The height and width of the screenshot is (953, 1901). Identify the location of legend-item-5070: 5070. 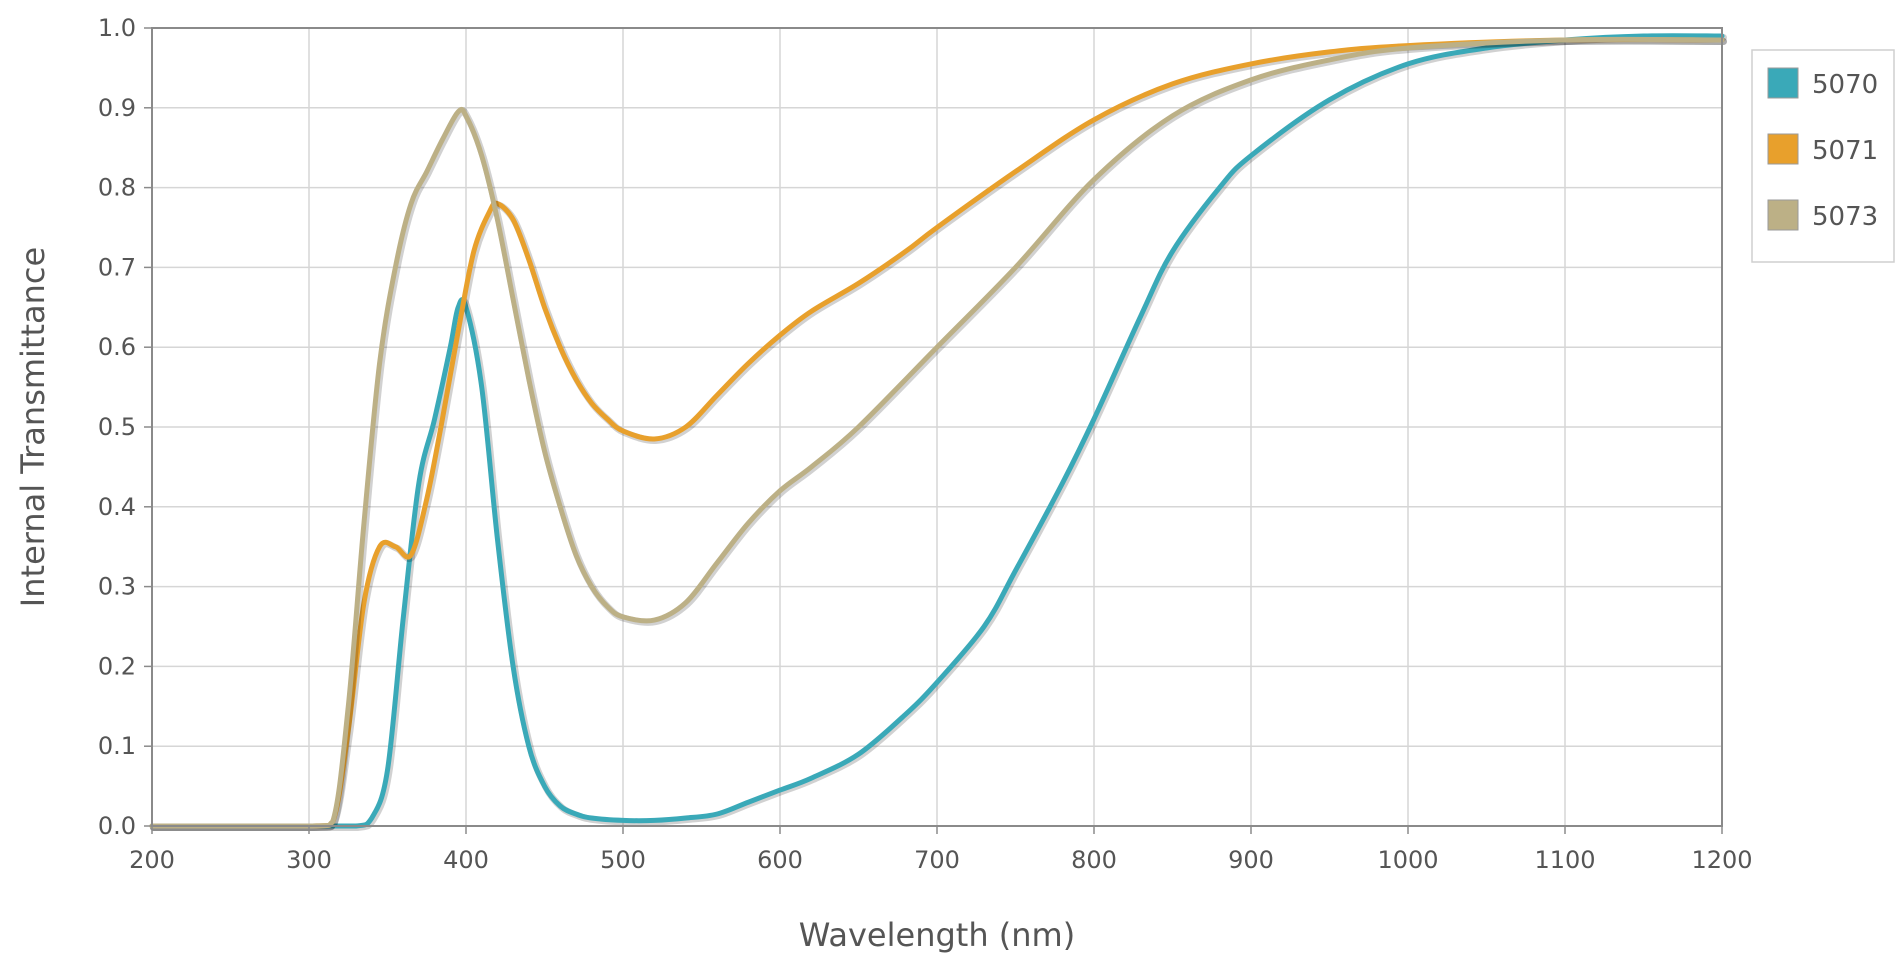
(1822, 83).